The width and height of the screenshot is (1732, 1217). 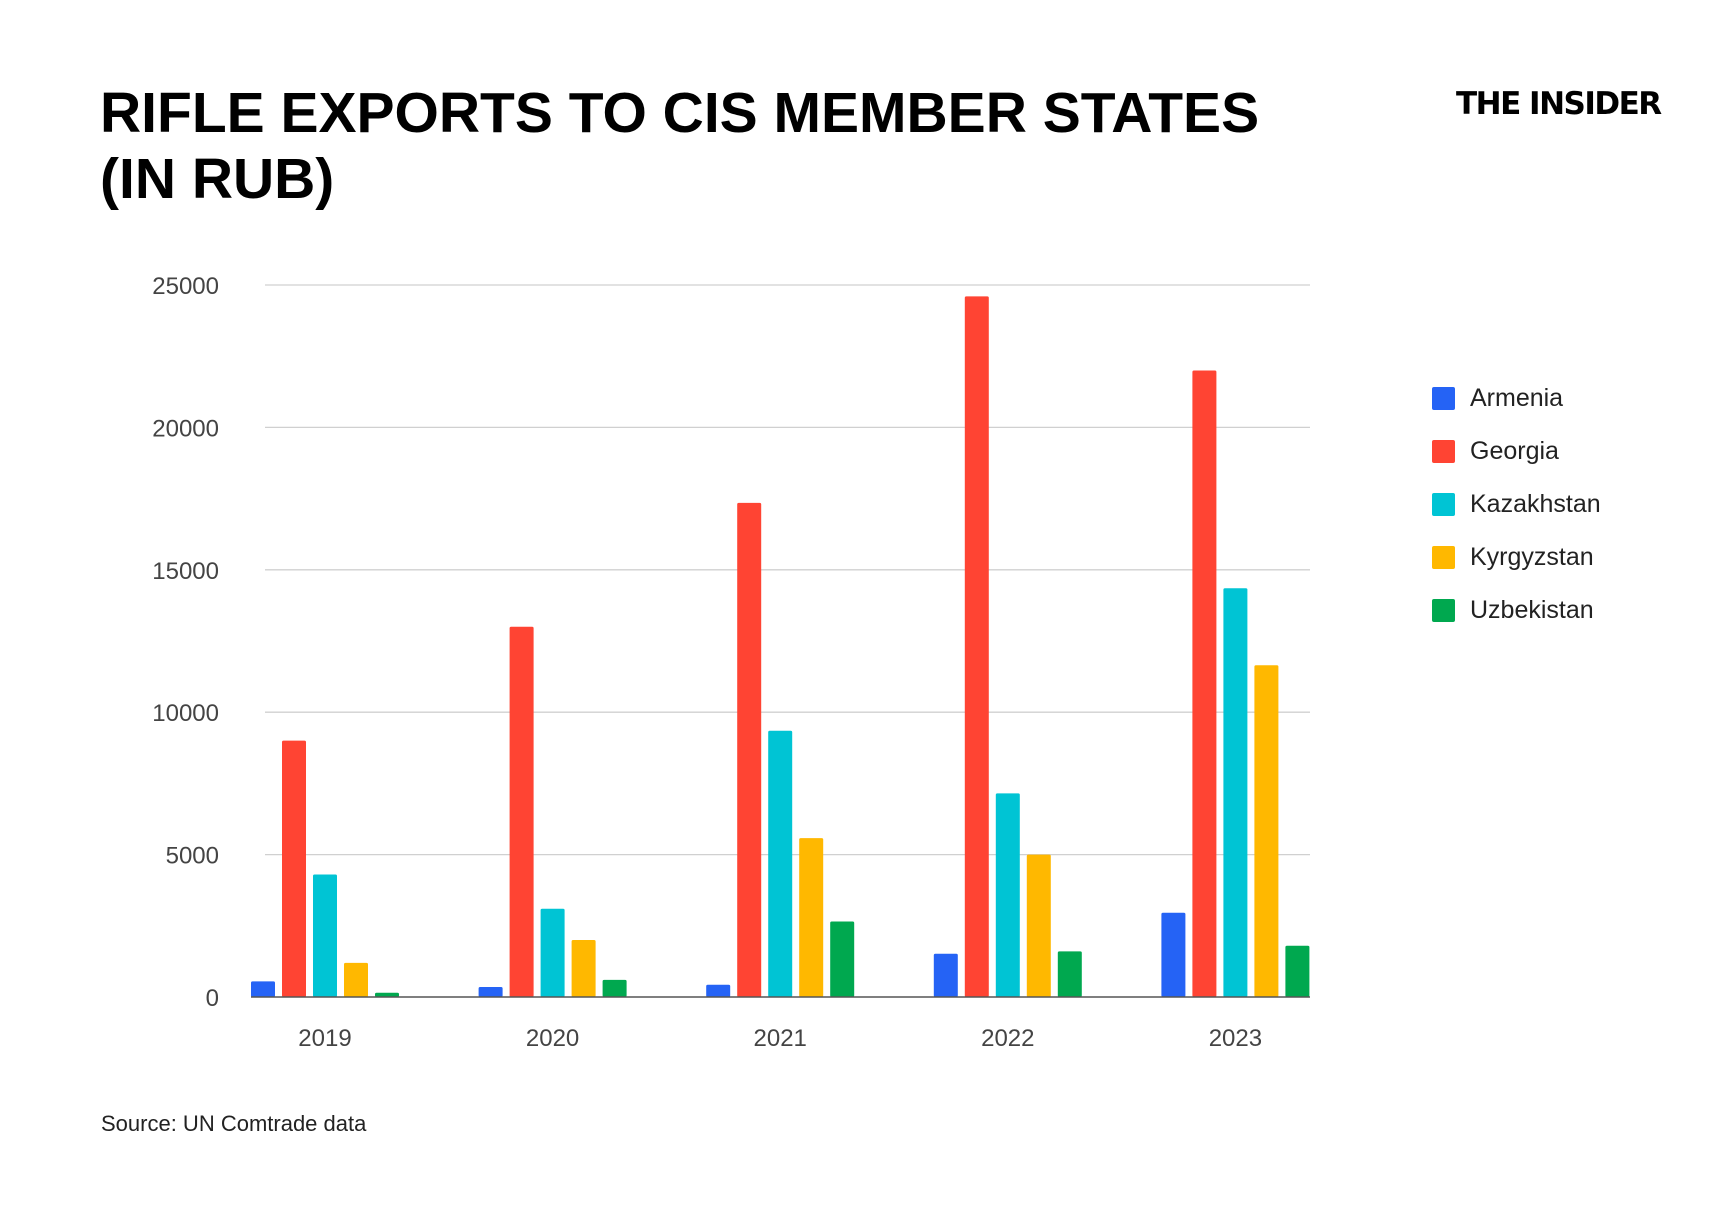 What do you see at coordinates (185, 713) in the screenshot?
I see `y-tick-label: 10000` at bounding box center [185, 713].